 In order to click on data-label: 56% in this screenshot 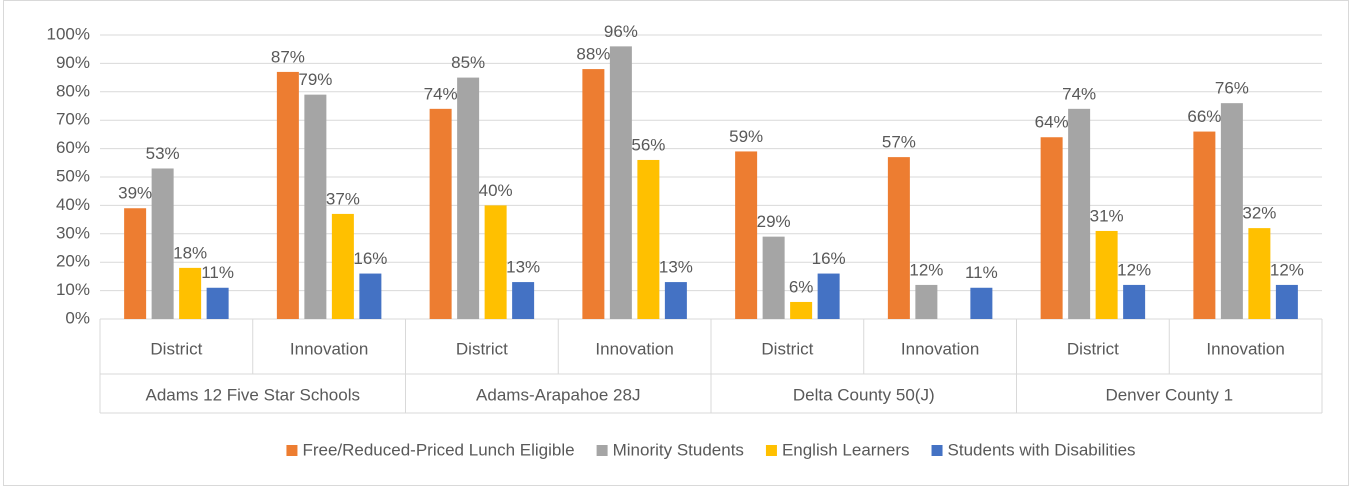, I will do `click(648, 144)`.